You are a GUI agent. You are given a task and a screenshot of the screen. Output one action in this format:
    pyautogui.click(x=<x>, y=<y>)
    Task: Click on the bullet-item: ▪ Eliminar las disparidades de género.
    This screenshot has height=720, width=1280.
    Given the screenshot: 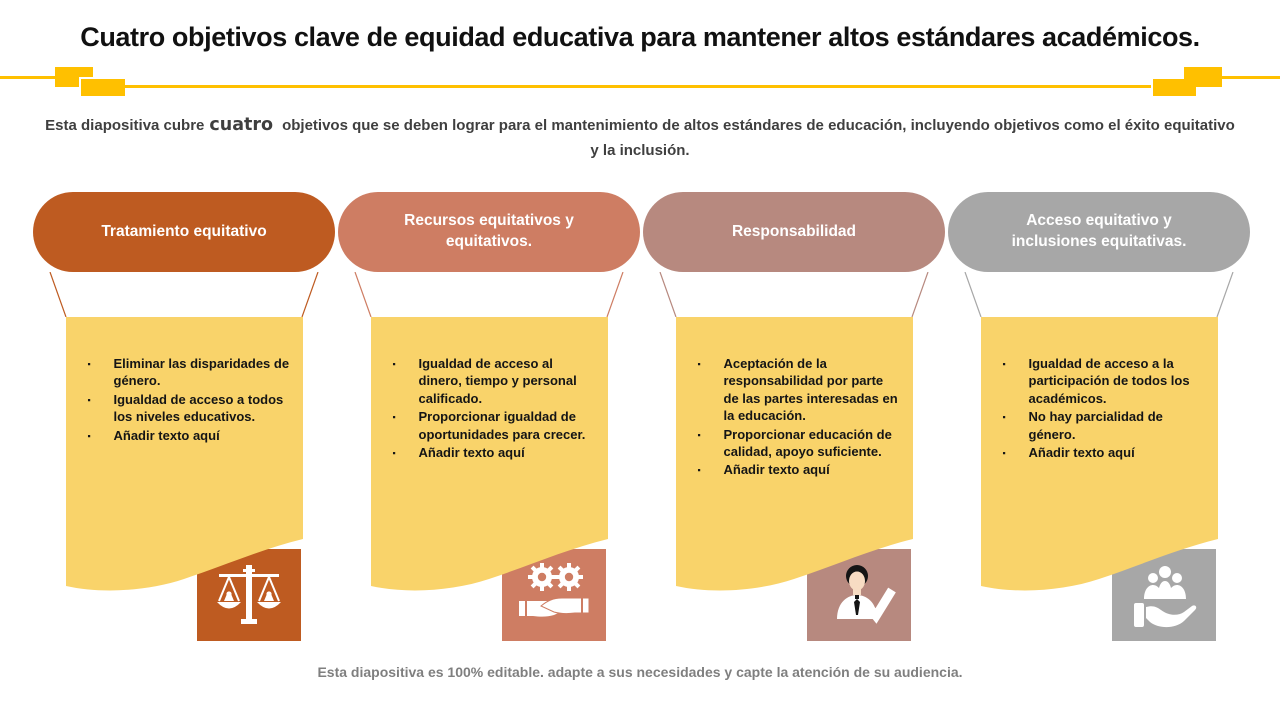 What is the action you would take?
    pyautogui.click(x=188, y=372)
    